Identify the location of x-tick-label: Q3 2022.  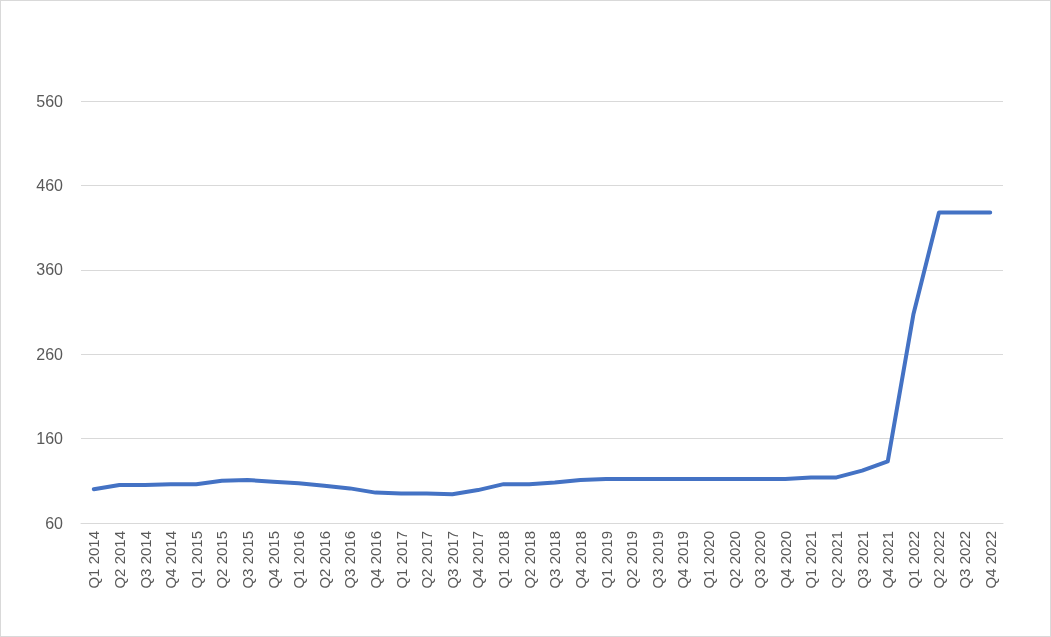
(965, 560).